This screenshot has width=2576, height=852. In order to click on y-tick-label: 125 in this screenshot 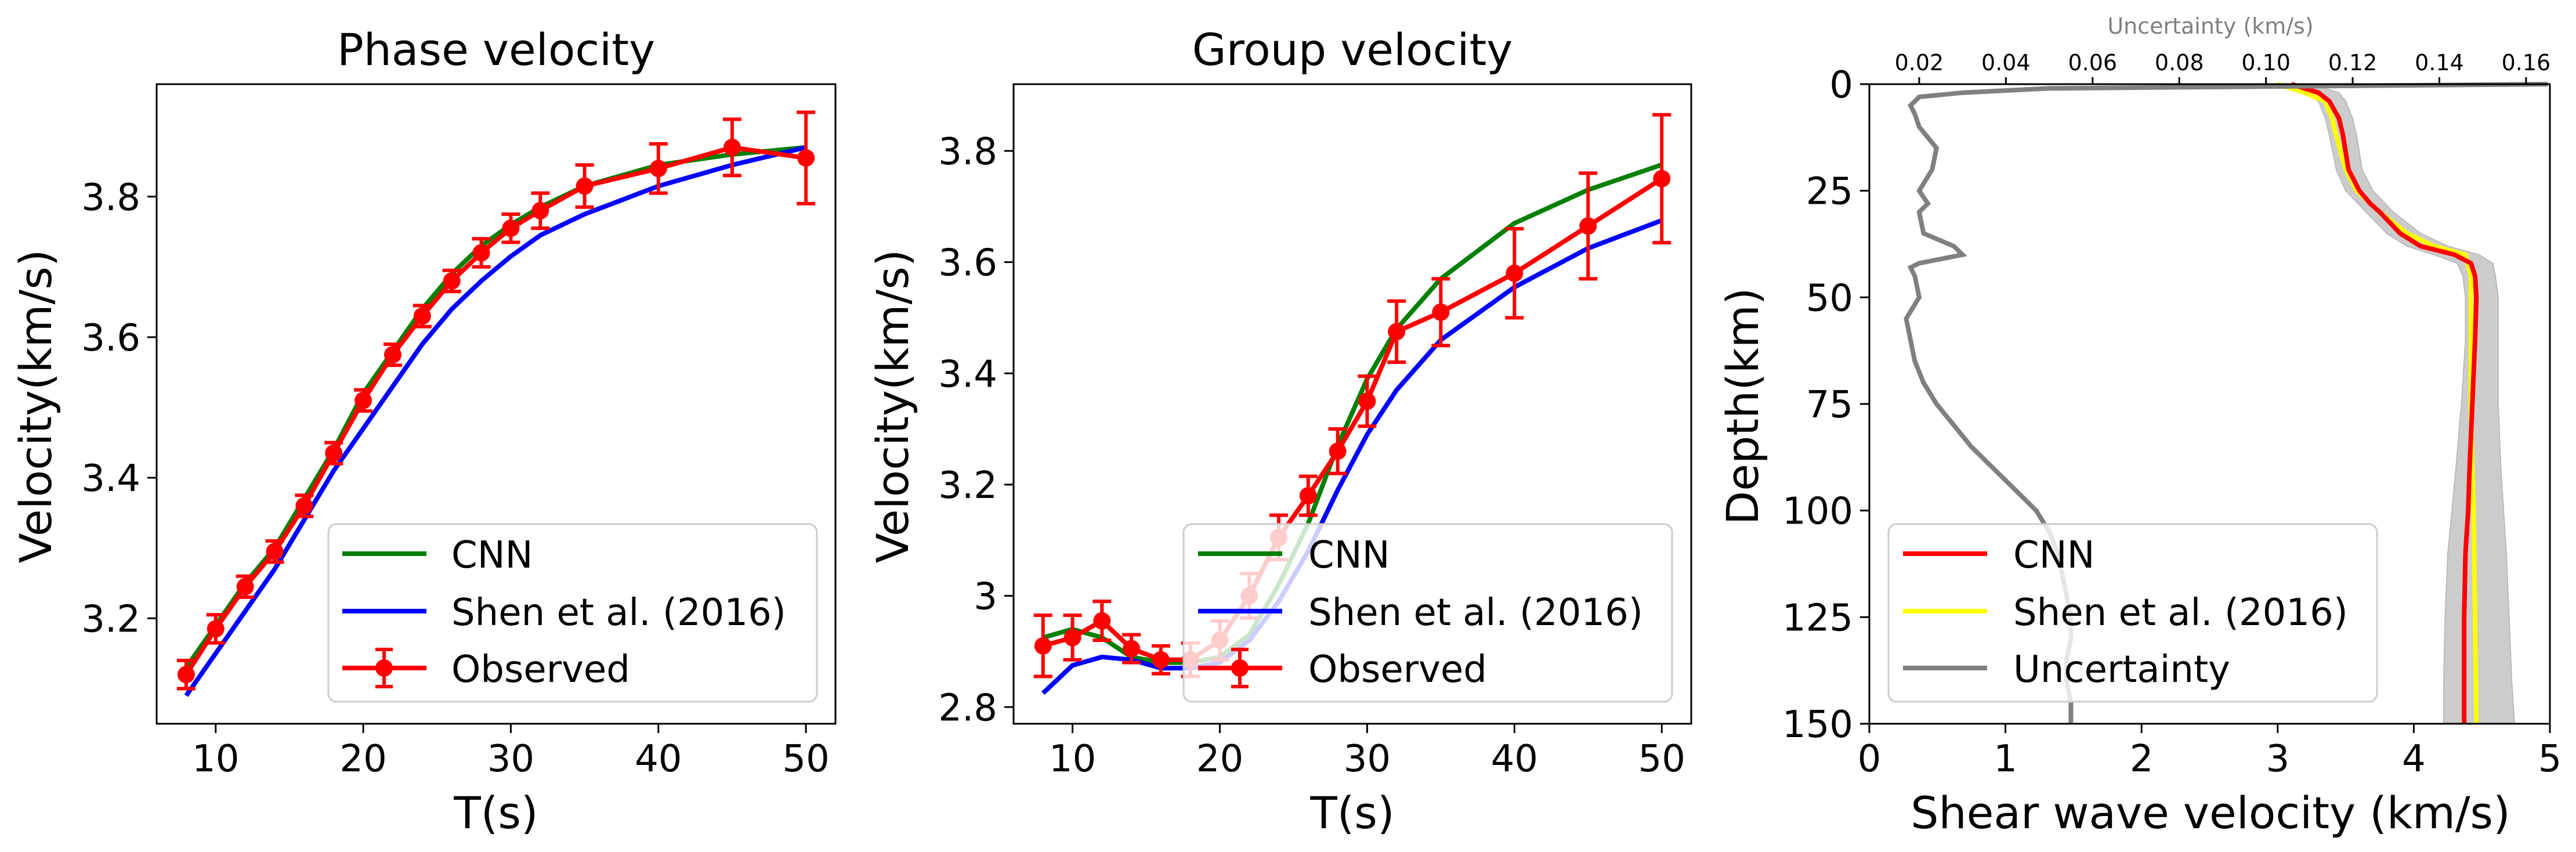, I will do `click(1817, 618)`.